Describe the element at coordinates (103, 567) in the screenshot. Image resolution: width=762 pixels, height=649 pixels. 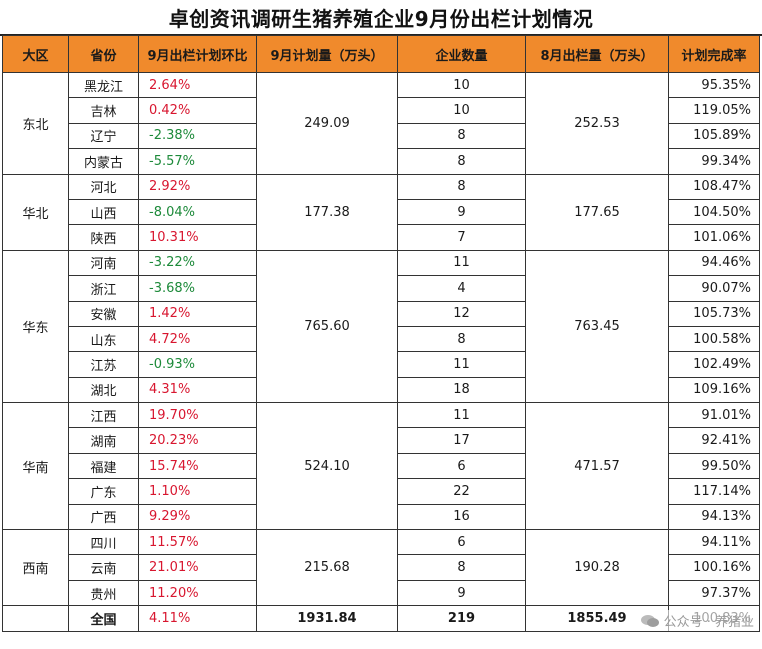
I see `province-cell: 云南` at that location.